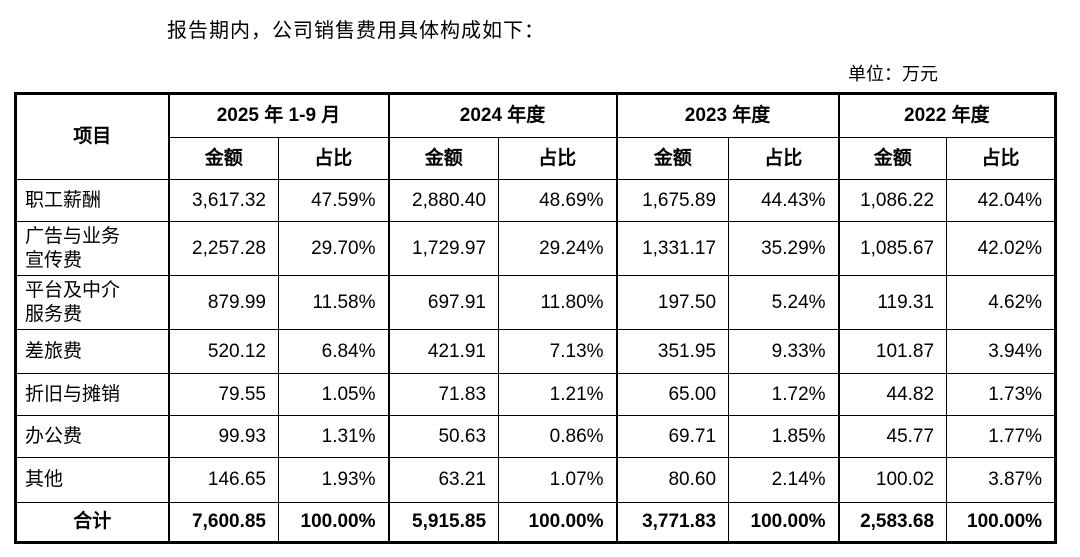  I want to click on cell-value: 42.02%, so click(1001, 248).